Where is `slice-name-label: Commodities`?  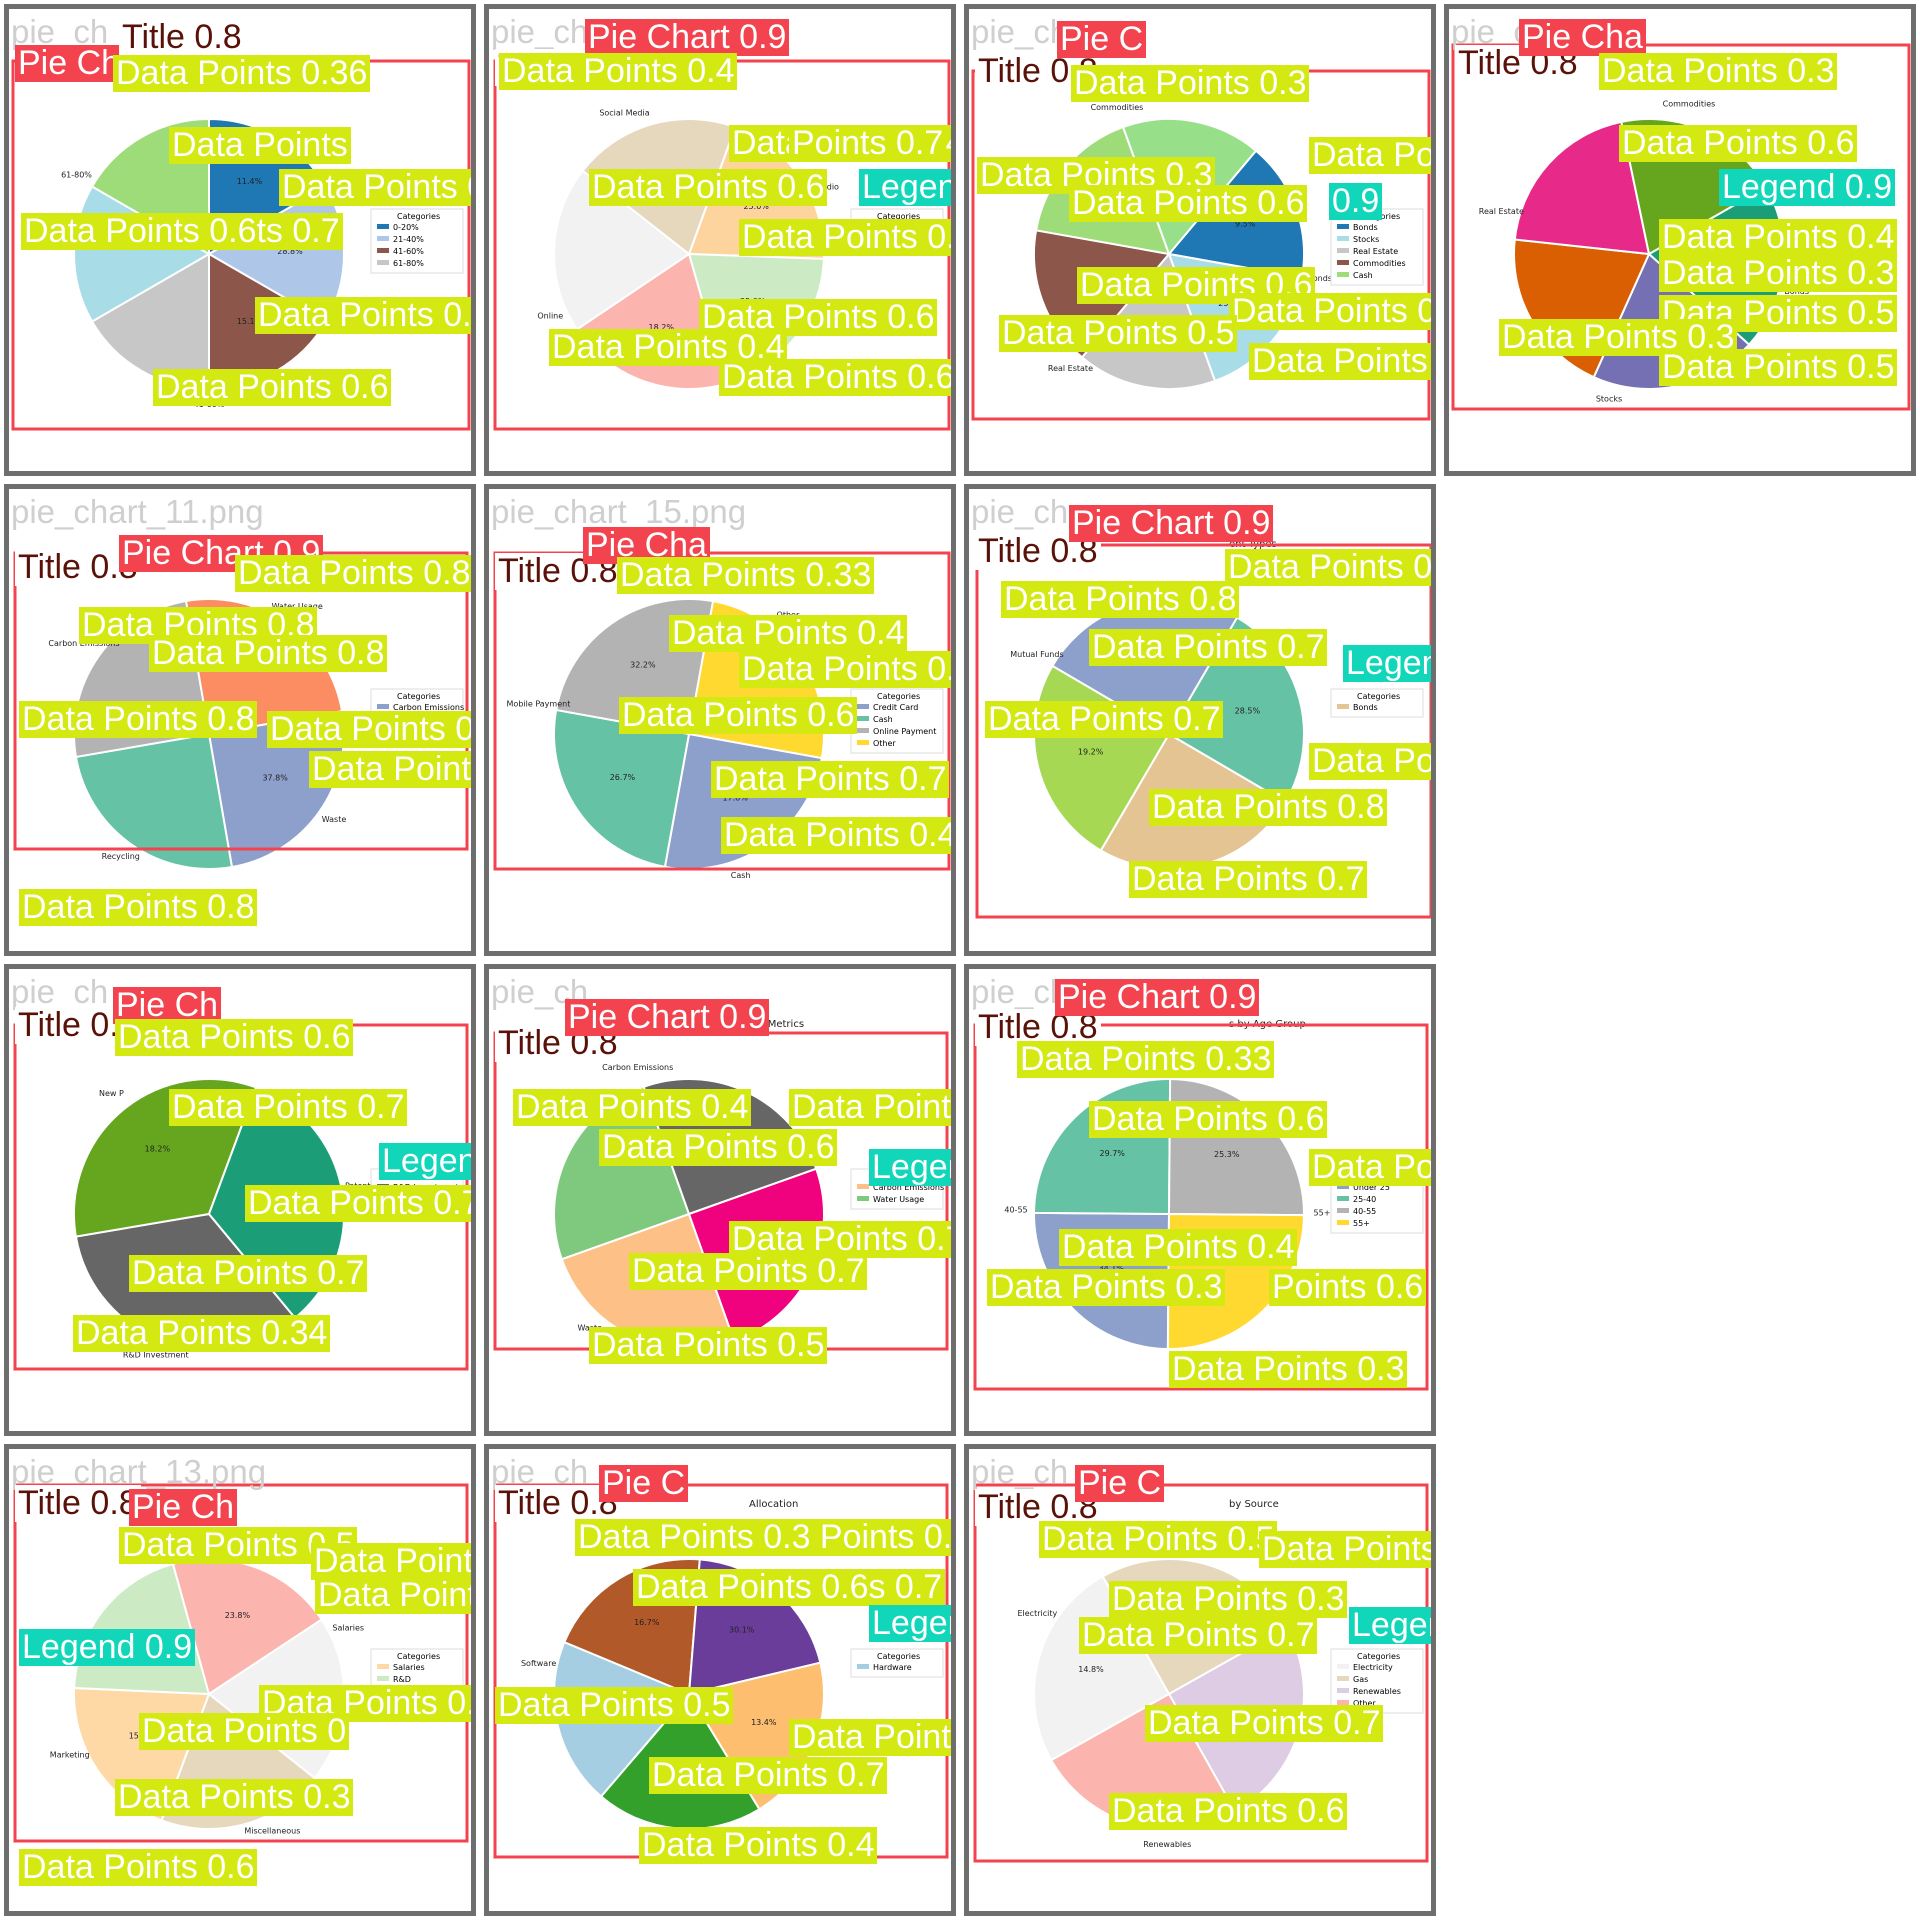 slice-name-label: Commodities is located at coordinates (1117, 107).